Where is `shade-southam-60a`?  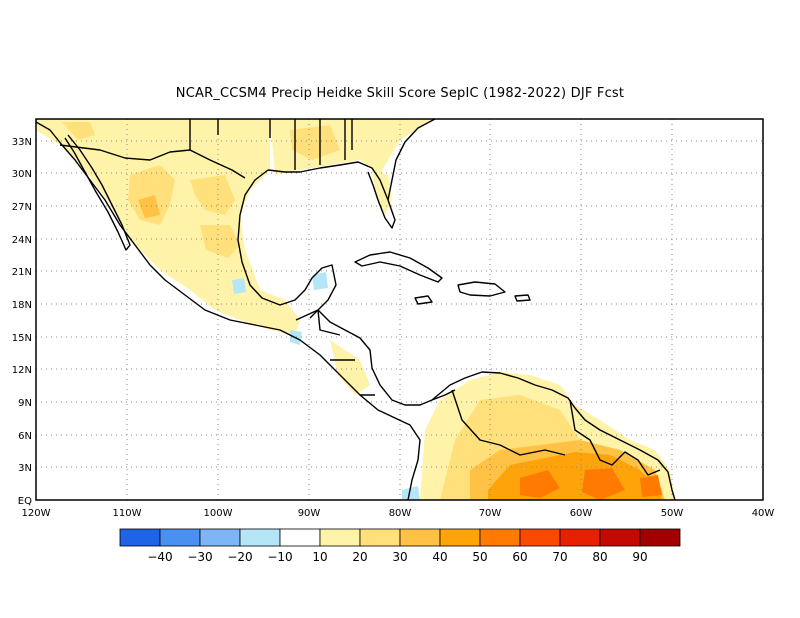 shade-southam-60a is located at coordinates (540, 484).